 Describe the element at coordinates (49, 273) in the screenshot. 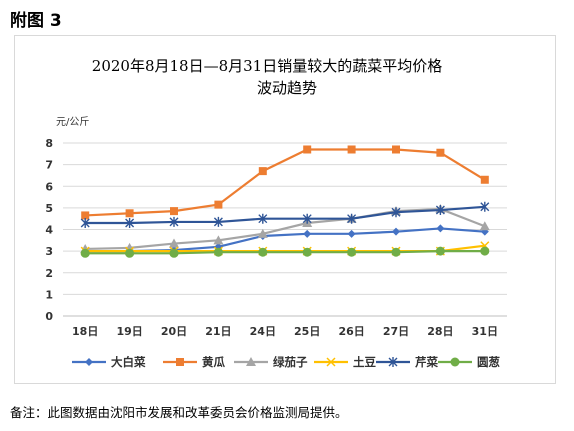

I see `y-tick-label: 2` at that location.